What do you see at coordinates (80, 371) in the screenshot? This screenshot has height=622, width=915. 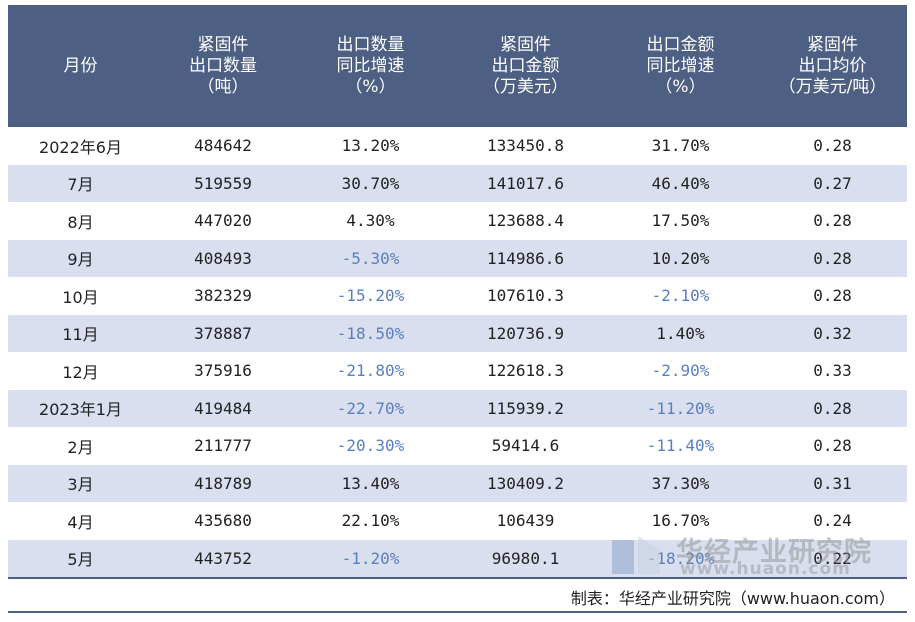 I see `cell-month: 12月` at bounding box center [80, 371].